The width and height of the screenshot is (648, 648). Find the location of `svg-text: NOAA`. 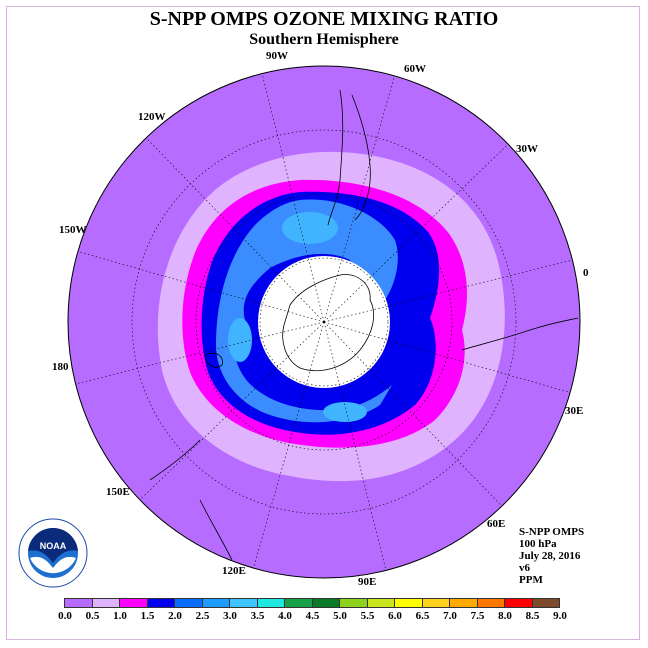

svg-text: NOAA is located at coordinates (53, 546).